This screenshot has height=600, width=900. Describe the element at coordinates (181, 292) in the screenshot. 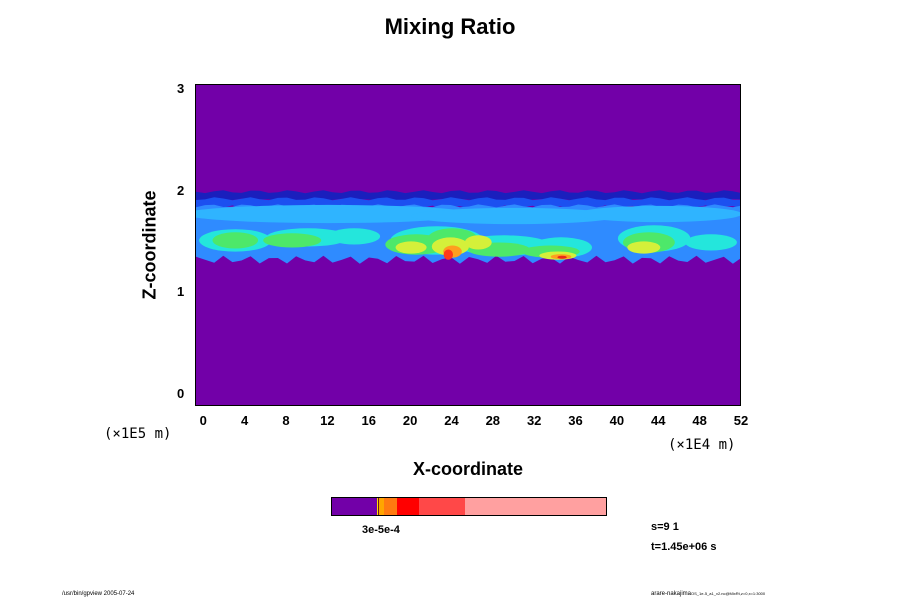

I see `y-tick-label: 1` at that location.